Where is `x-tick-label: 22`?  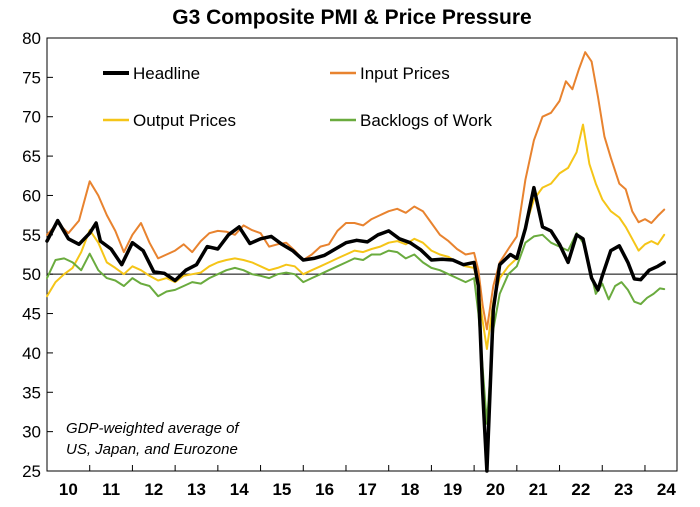
x-tick-label: 22 is located at coordinates (580, 489).